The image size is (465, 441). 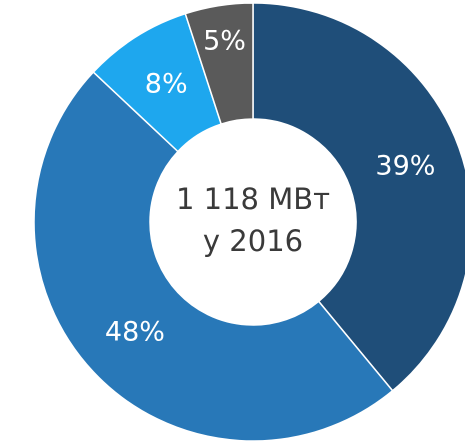 What do you see at coordinates (166, 84) in the screenshot?
I see `value-label: 8%` at bounding box center [166, 84].